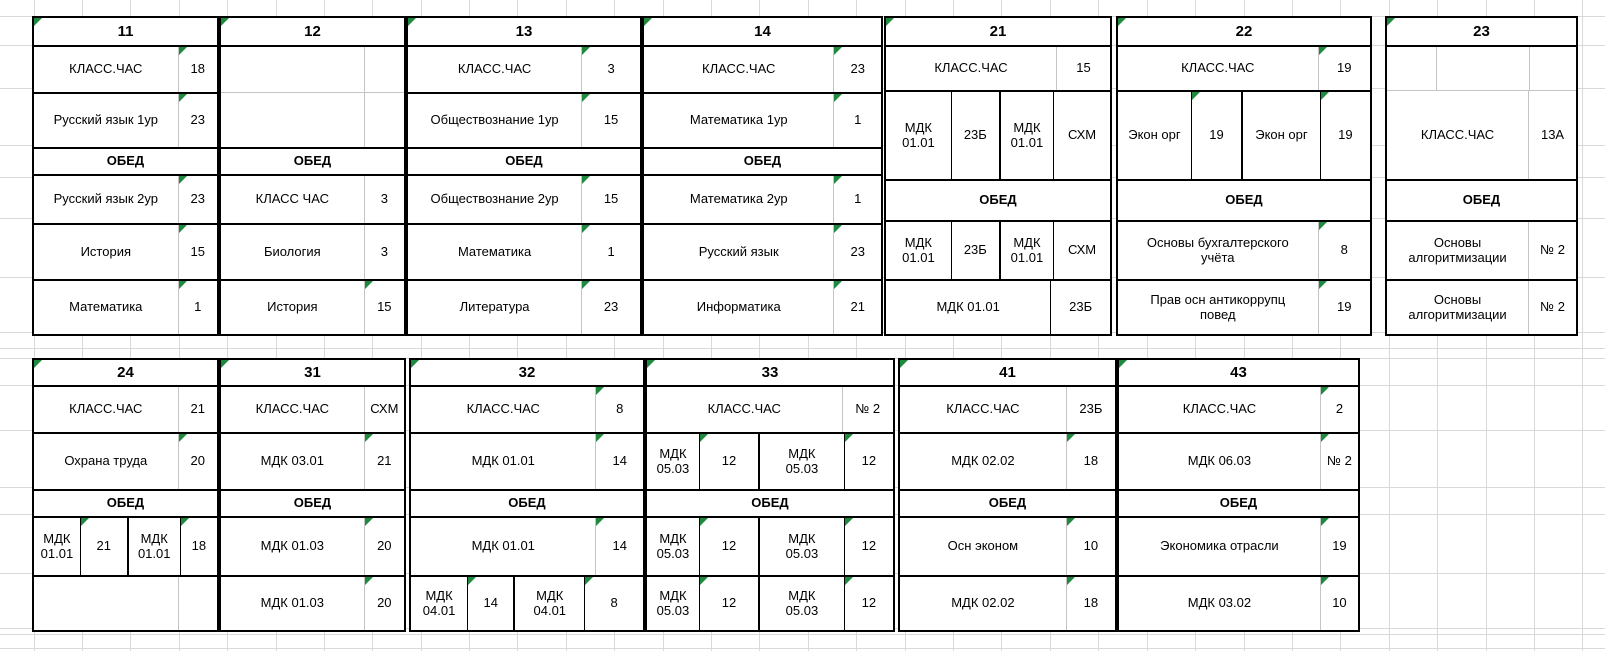 This screenshot has width=1605, height=651. I want to click on schedule-cell: Осн эконом, so click(983, 546).